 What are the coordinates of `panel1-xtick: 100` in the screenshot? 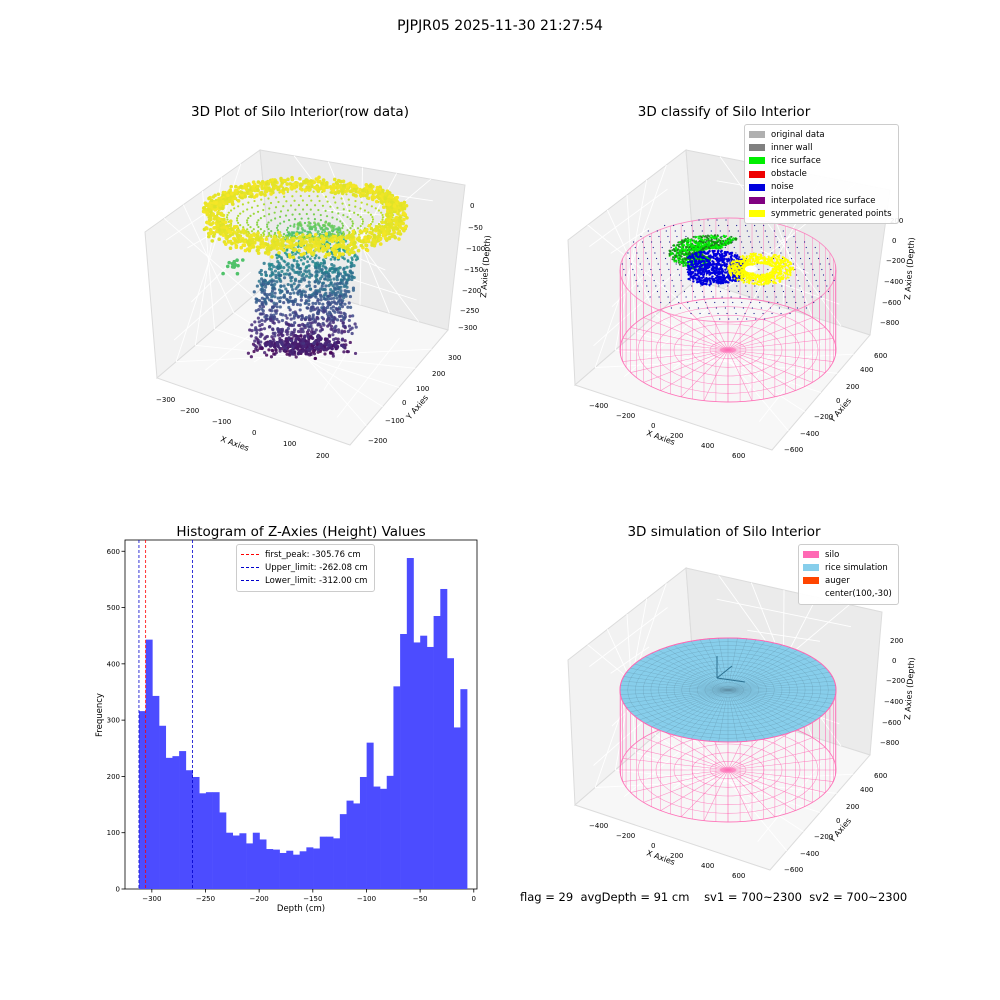 It's located at (289, 444).